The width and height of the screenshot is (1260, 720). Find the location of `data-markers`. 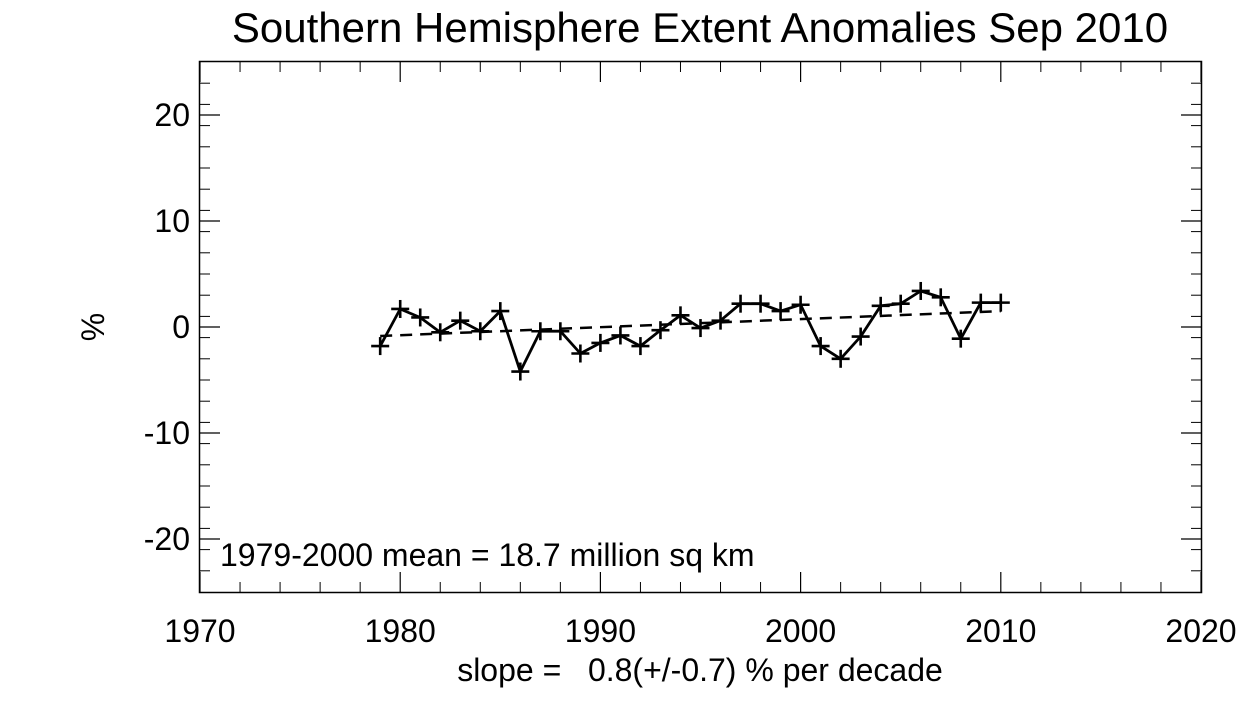

data-markers is located at coordinates (690, 331).